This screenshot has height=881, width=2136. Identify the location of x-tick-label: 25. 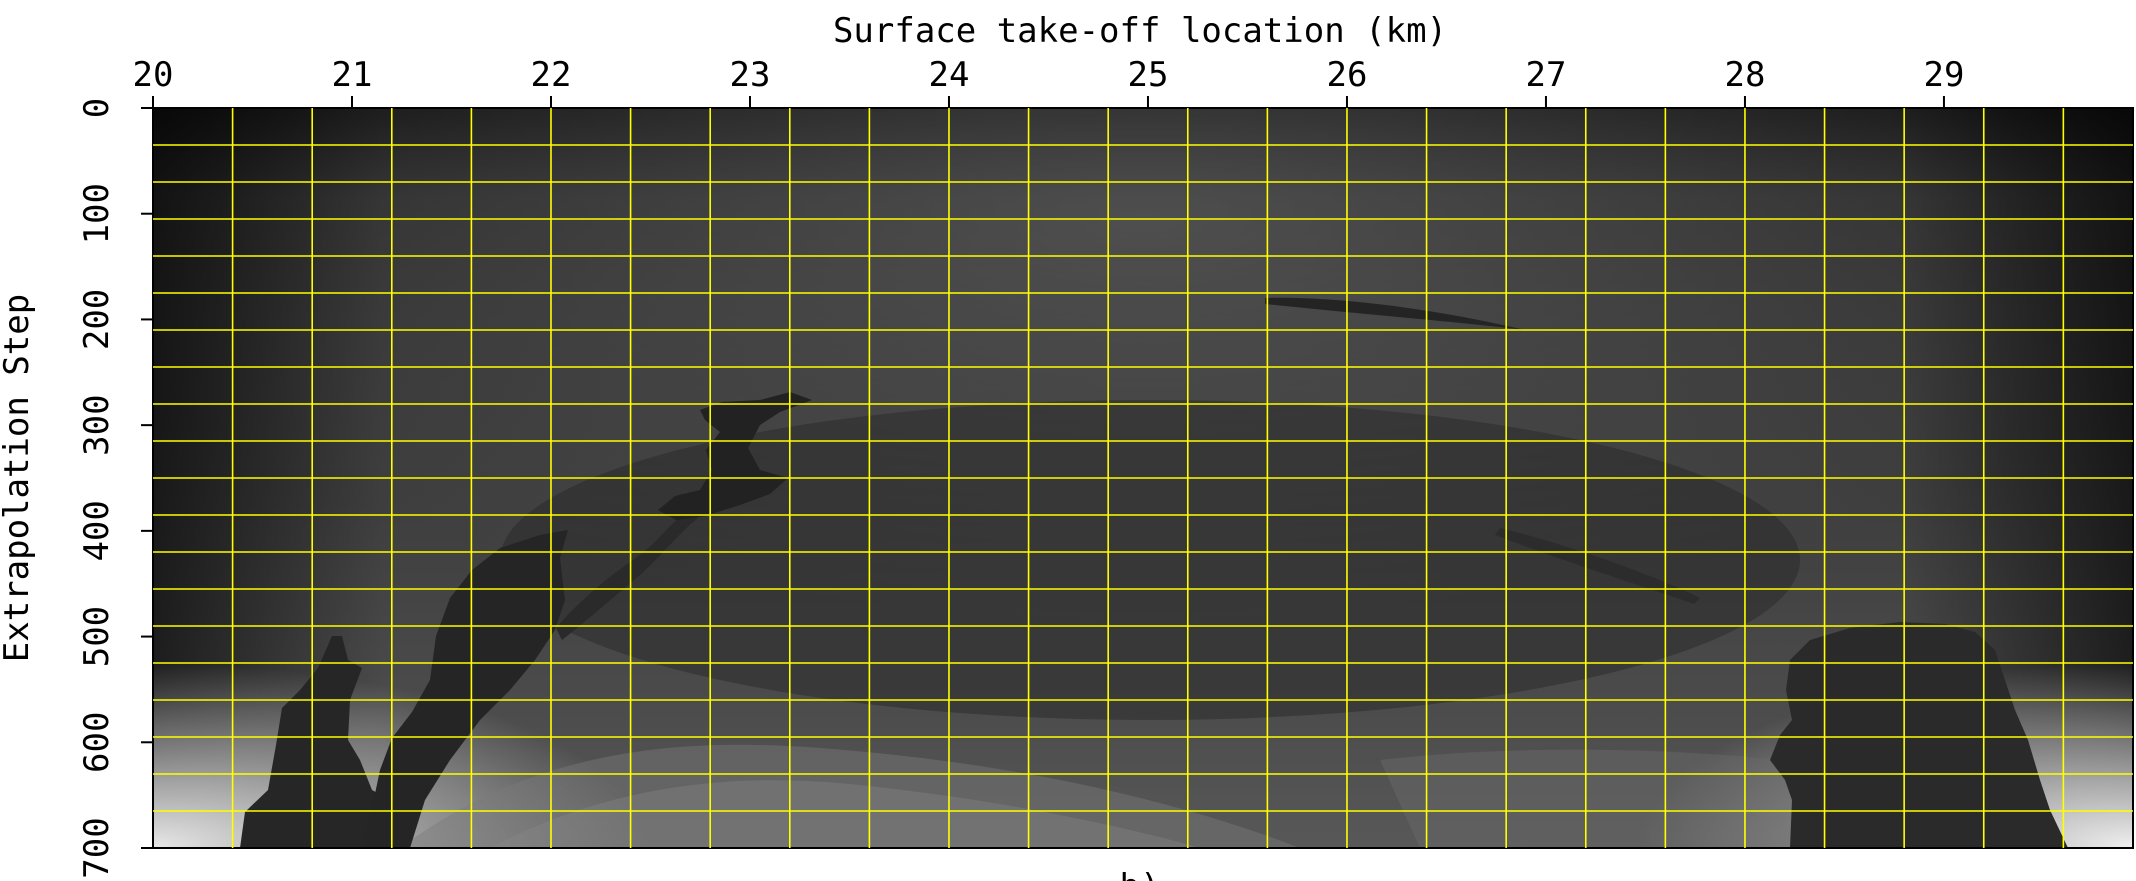
(1147, 75).